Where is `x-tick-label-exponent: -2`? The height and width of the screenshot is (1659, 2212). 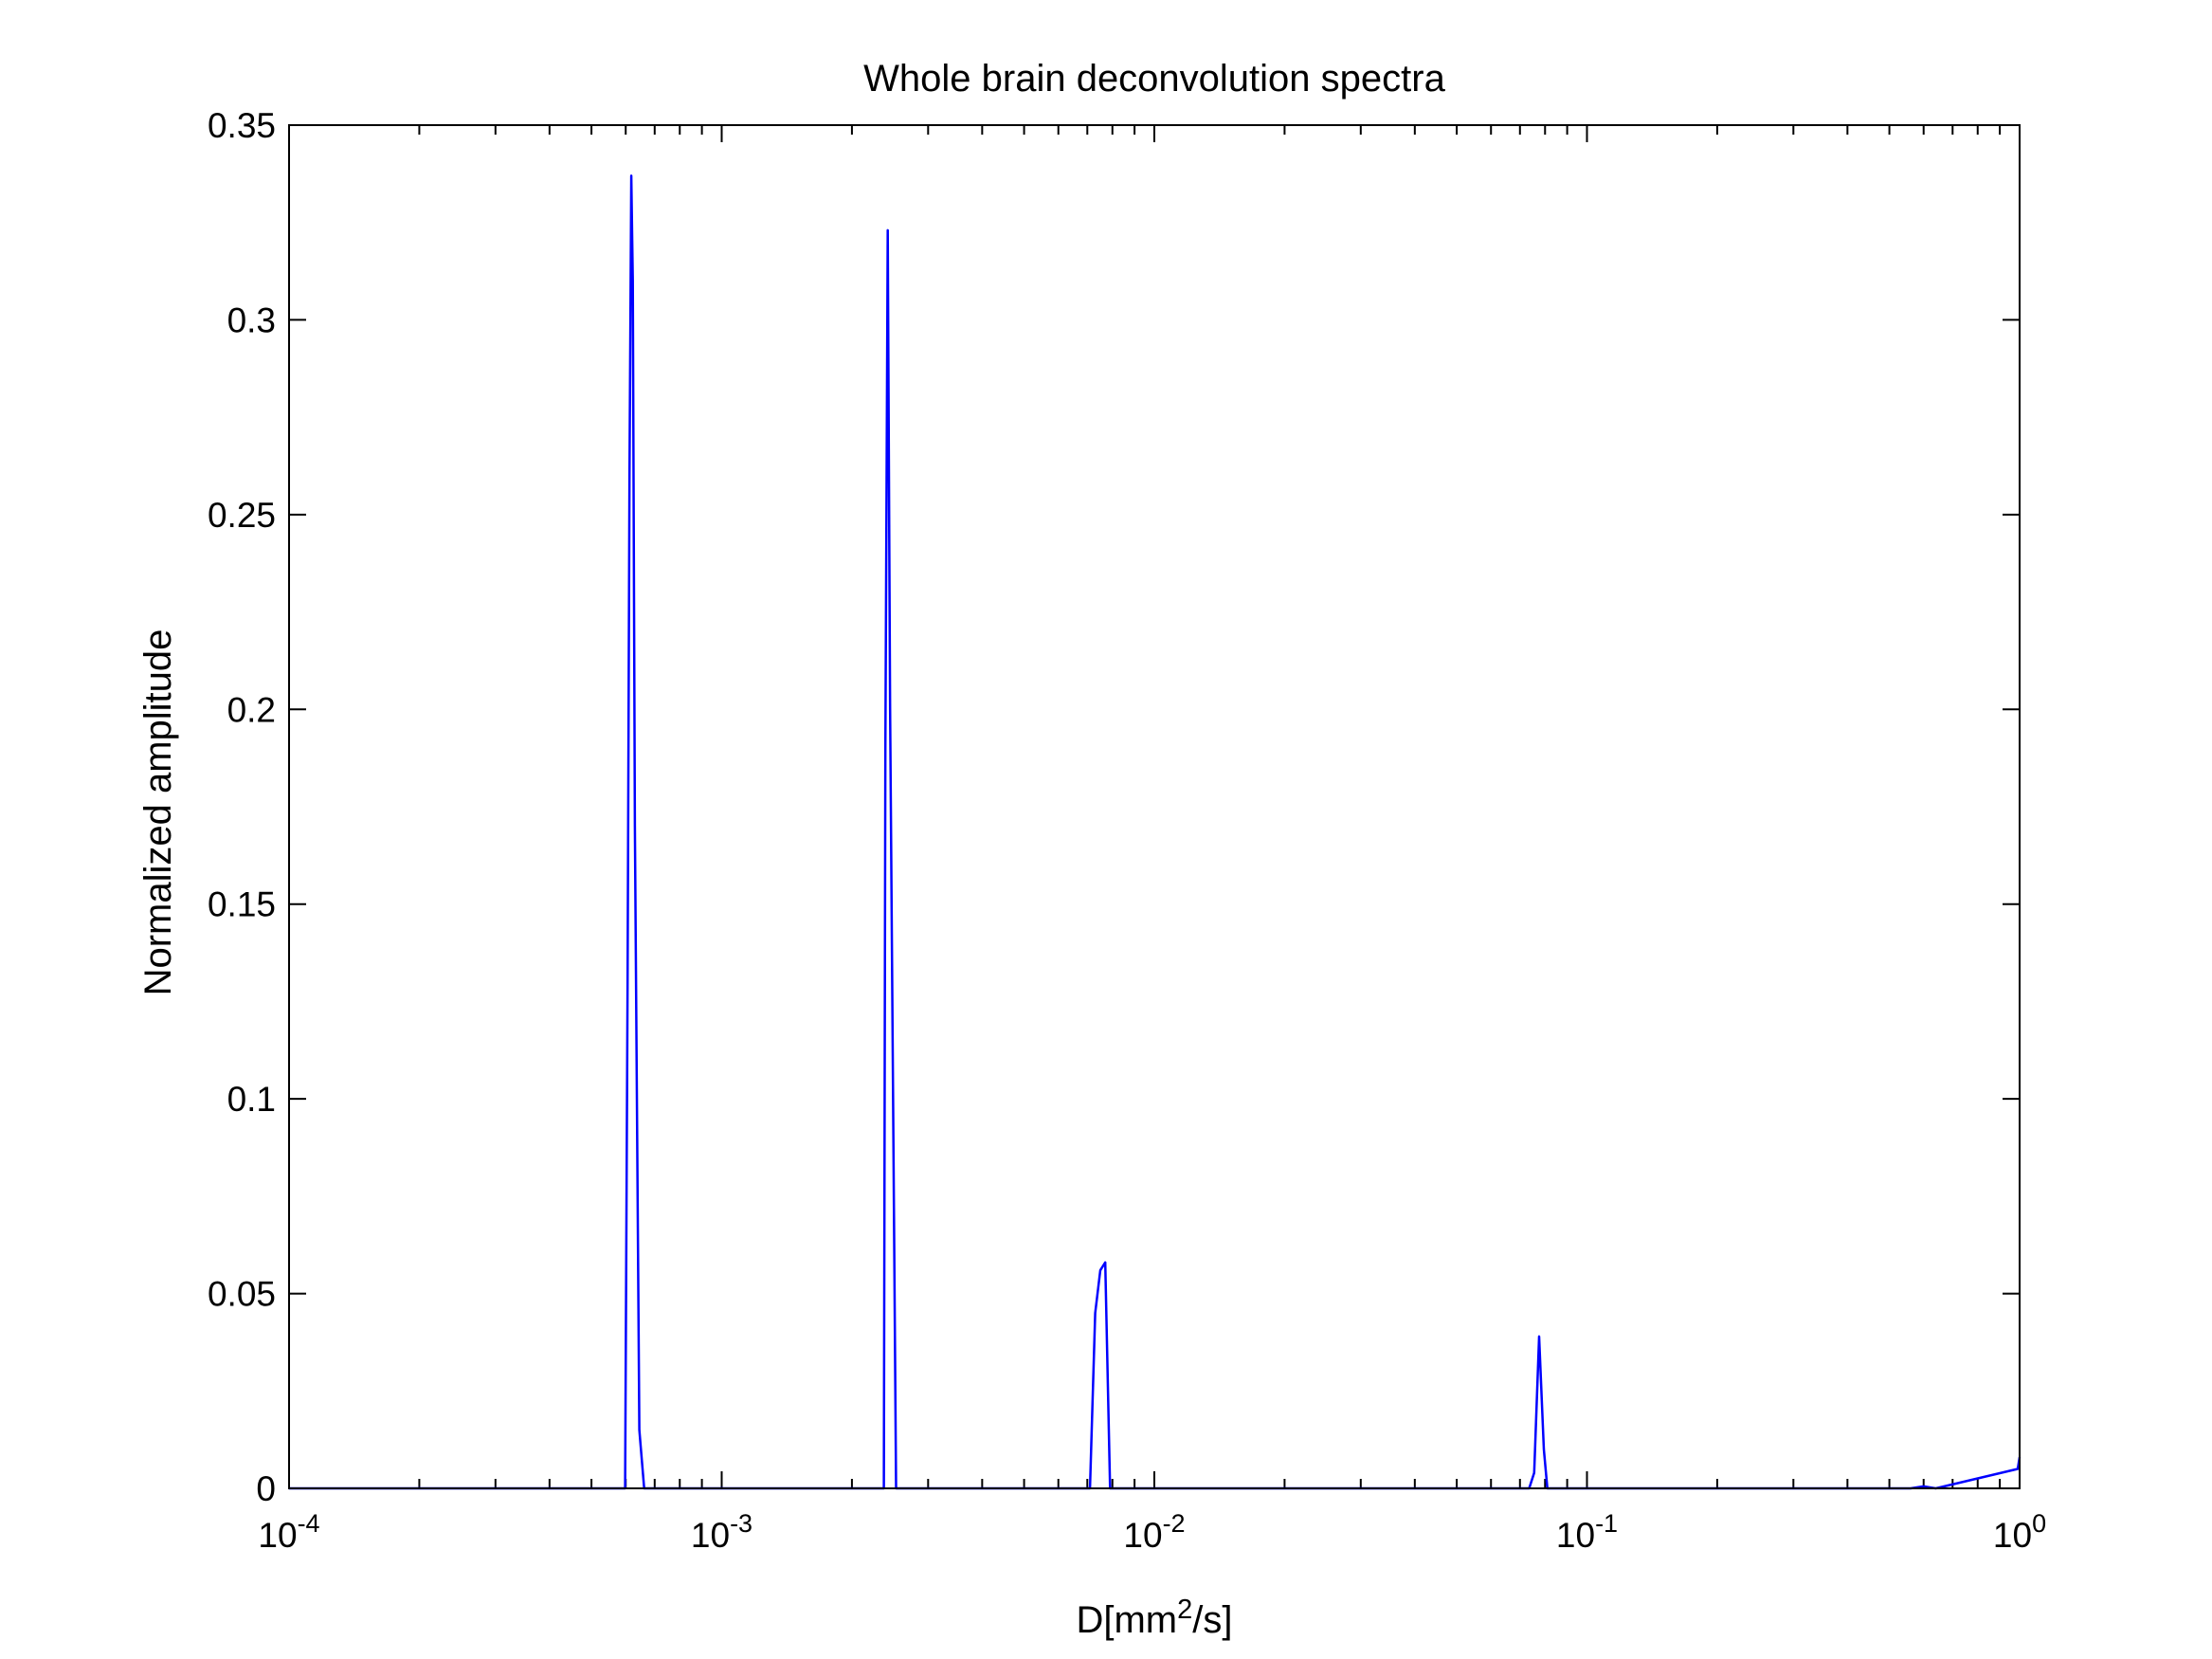
x-tick-label-exponent: -2 is located at coordinates (1174, 1523).